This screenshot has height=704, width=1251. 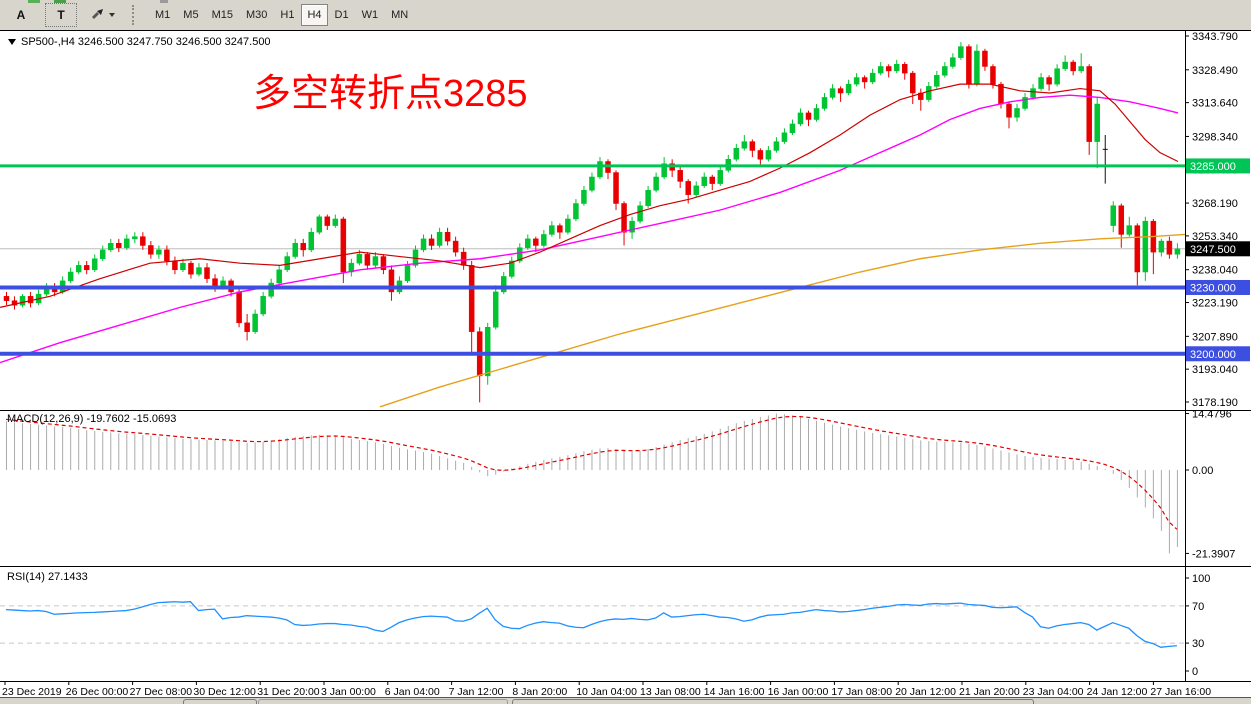 I want to click on svg-text: 3 Jan 00:00, so click(x=348, y=692).